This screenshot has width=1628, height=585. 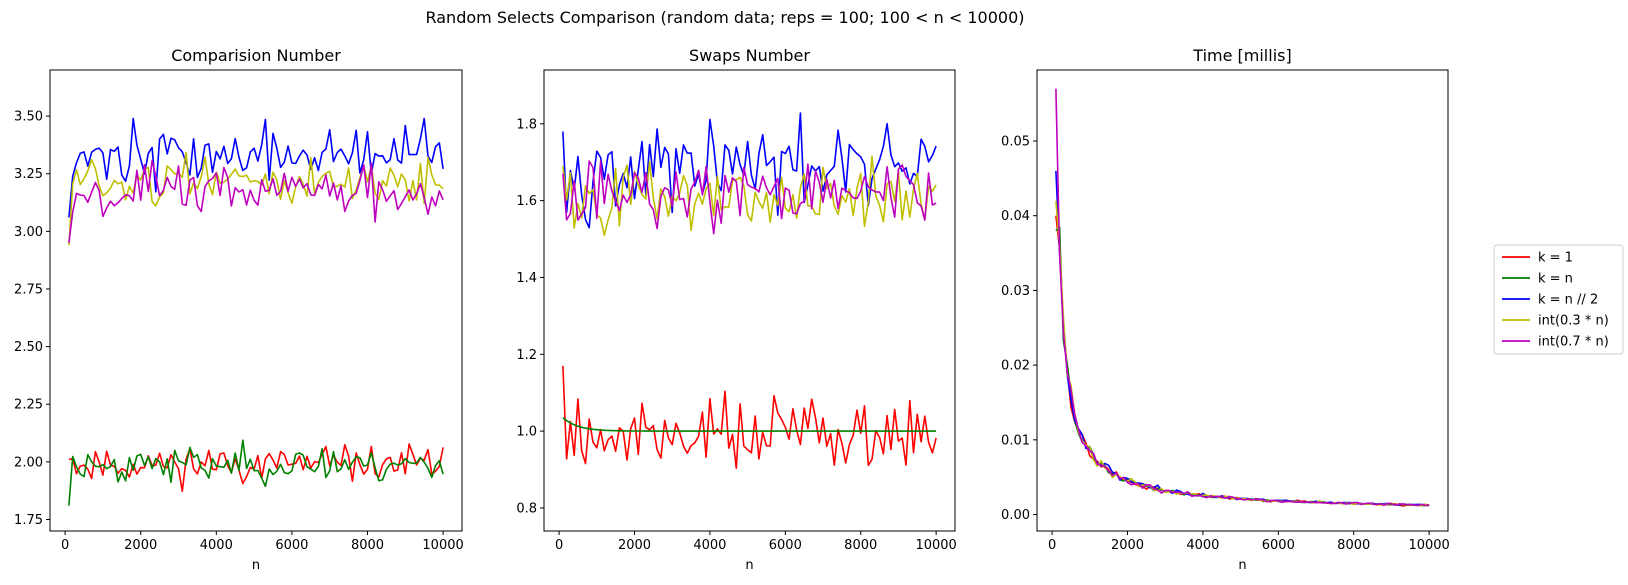 What do you see at coordinates (28, 520) in the screenshot?
I see `y-tick-label: 1.75` at bounding box center [28, 520].